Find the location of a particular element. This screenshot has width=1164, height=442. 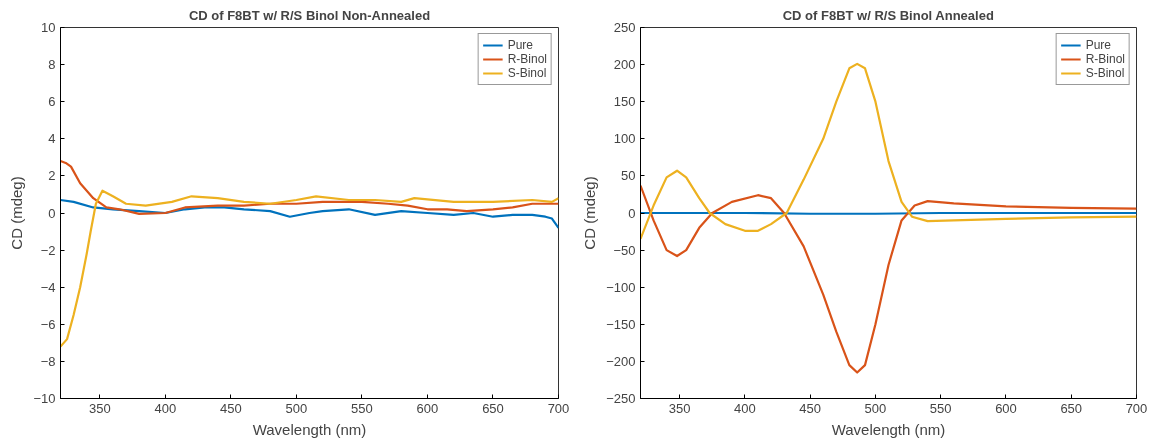

y-tick-label: −50 is located at coordinates (624, 250).